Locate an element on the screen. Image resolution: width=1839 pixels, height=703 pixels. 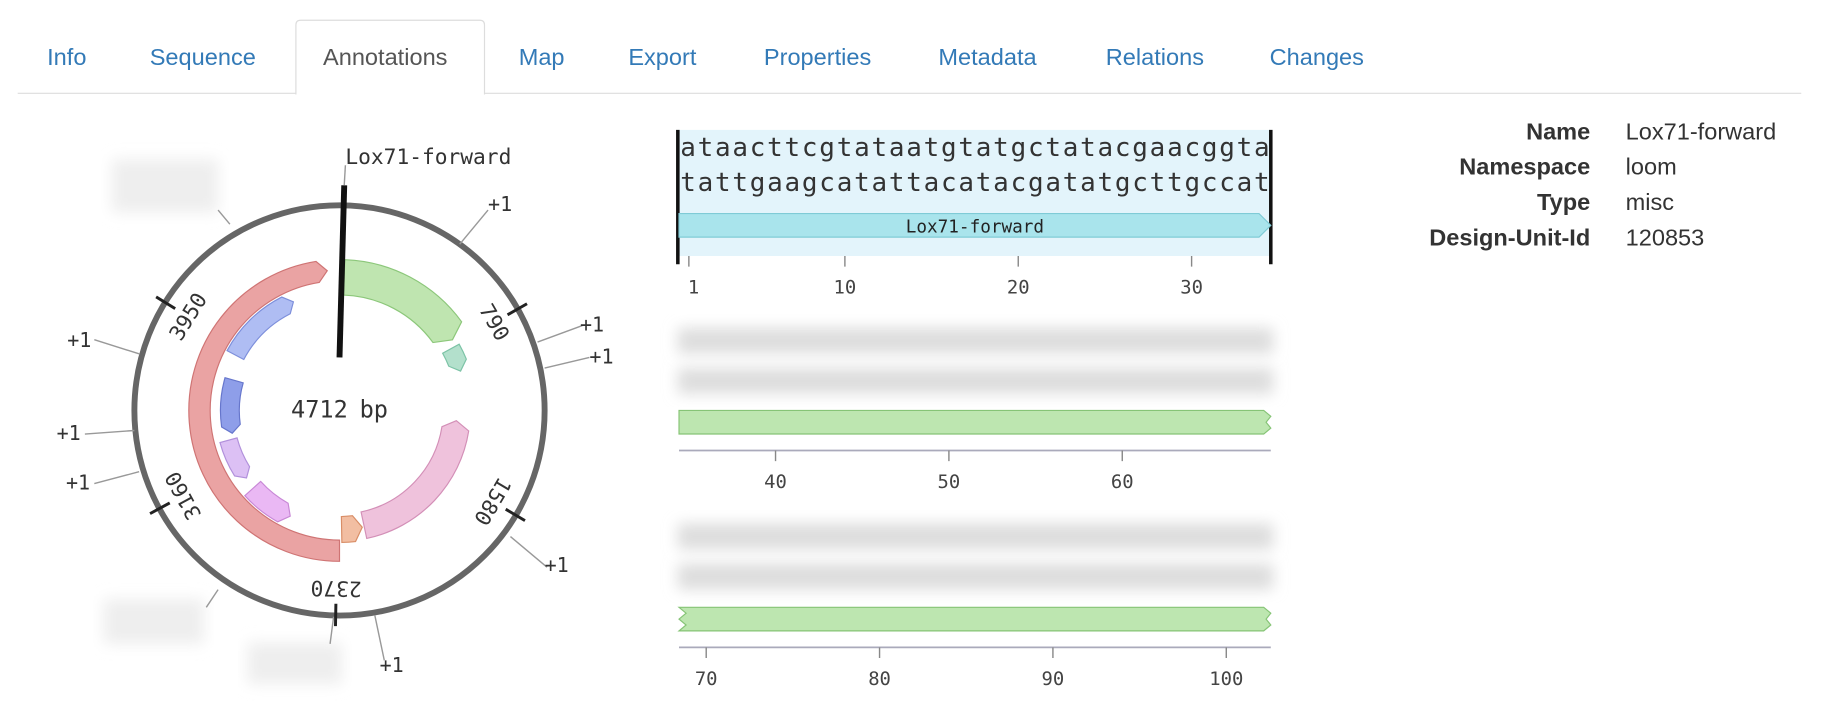
ruler-label: 1 is located at coordinates (693, 288).